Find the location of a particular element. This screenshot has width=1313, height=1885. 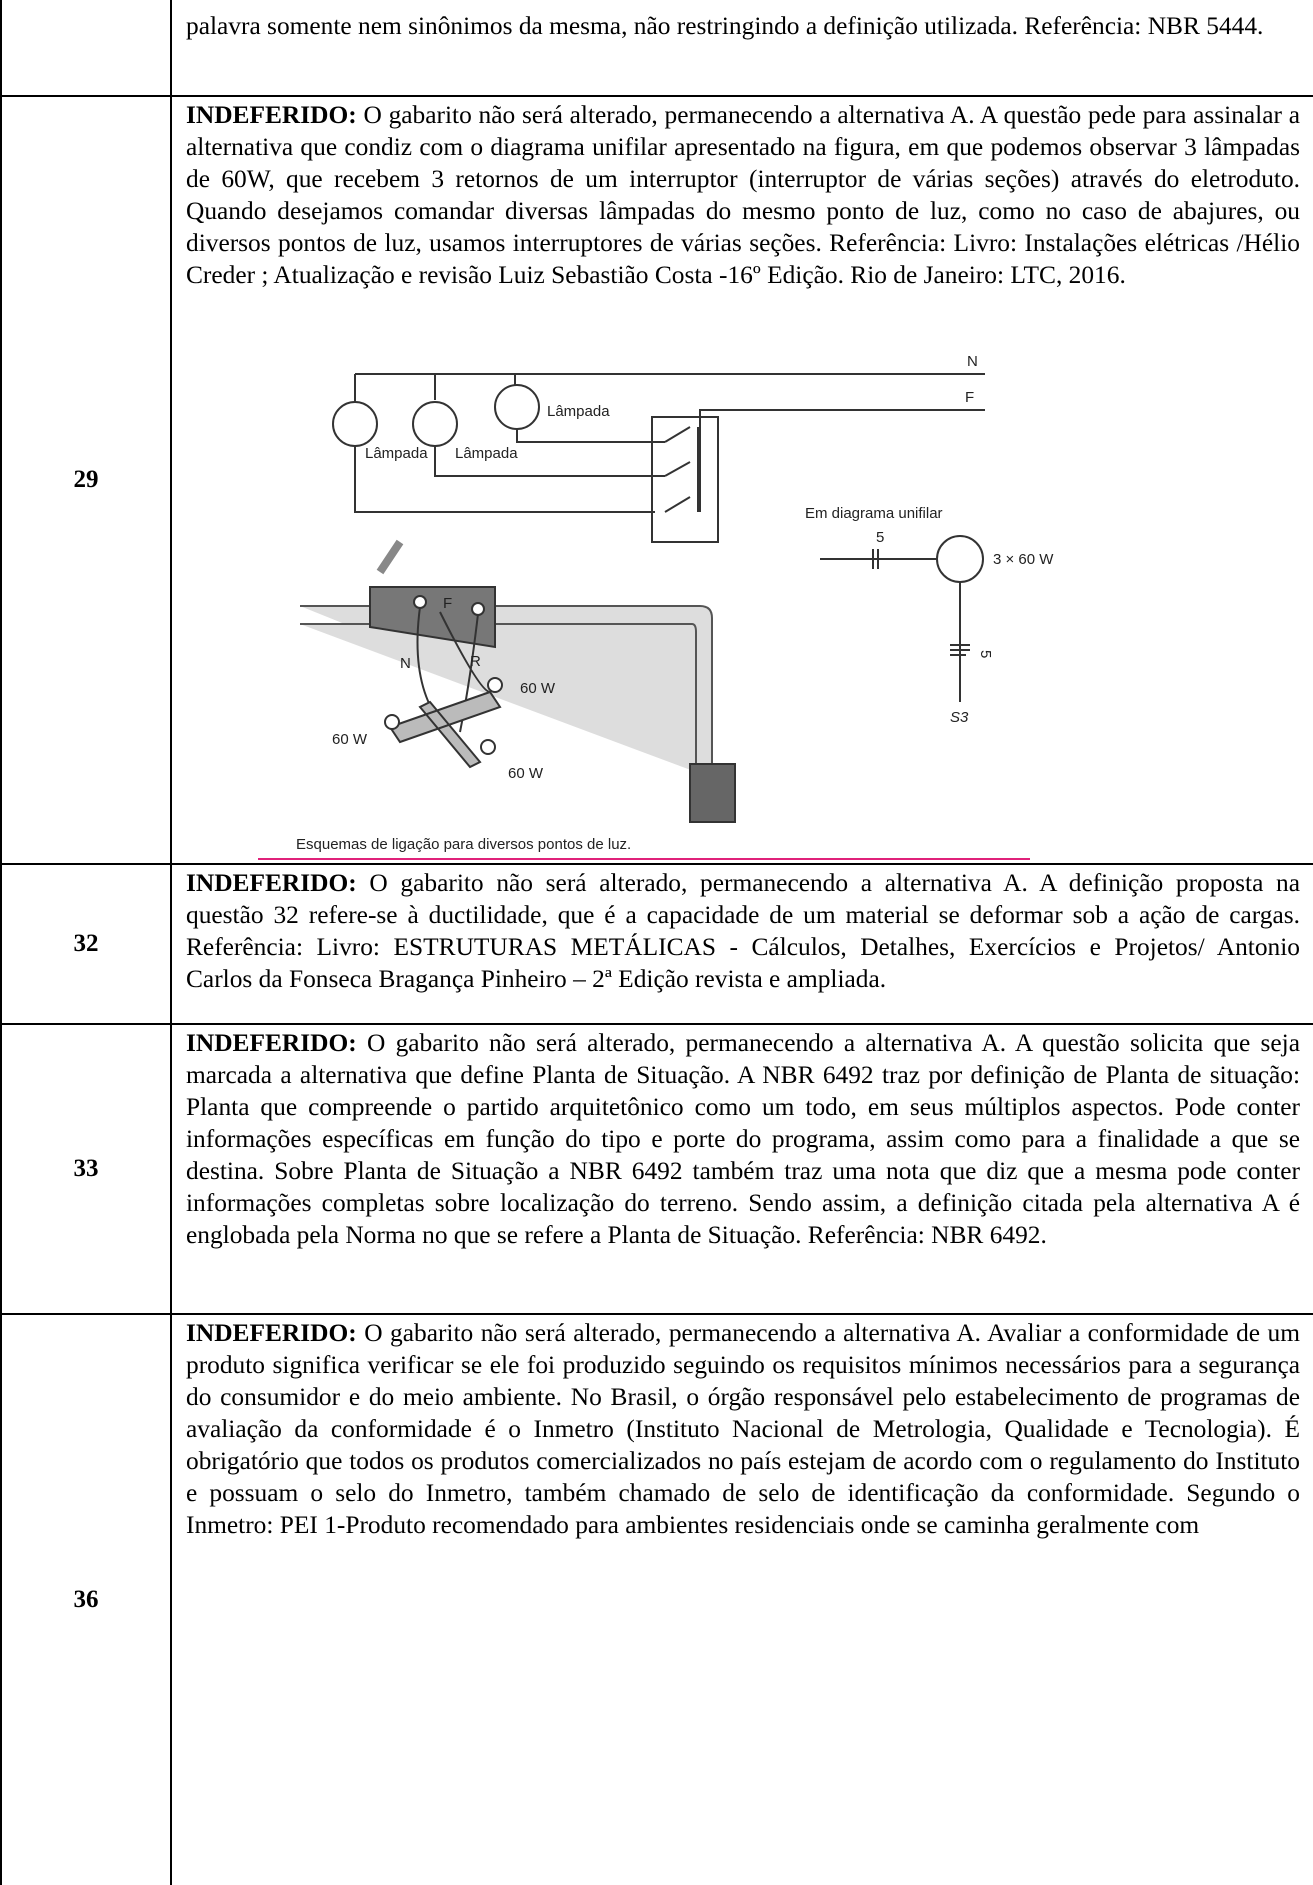

number: 33 is located at coordinates (86, 1168).